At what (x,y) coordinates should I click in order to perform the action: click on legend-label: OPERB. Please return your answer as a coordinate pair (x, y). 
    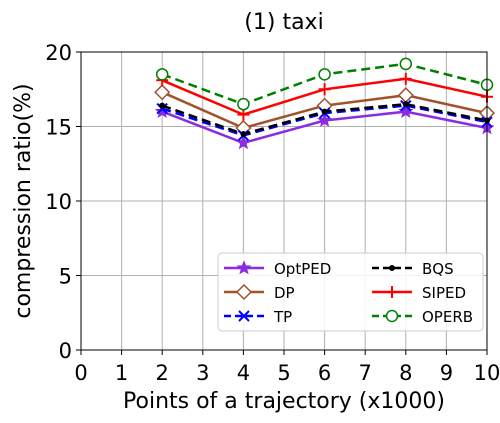
    Looking at the image, I should click on (447, 317).